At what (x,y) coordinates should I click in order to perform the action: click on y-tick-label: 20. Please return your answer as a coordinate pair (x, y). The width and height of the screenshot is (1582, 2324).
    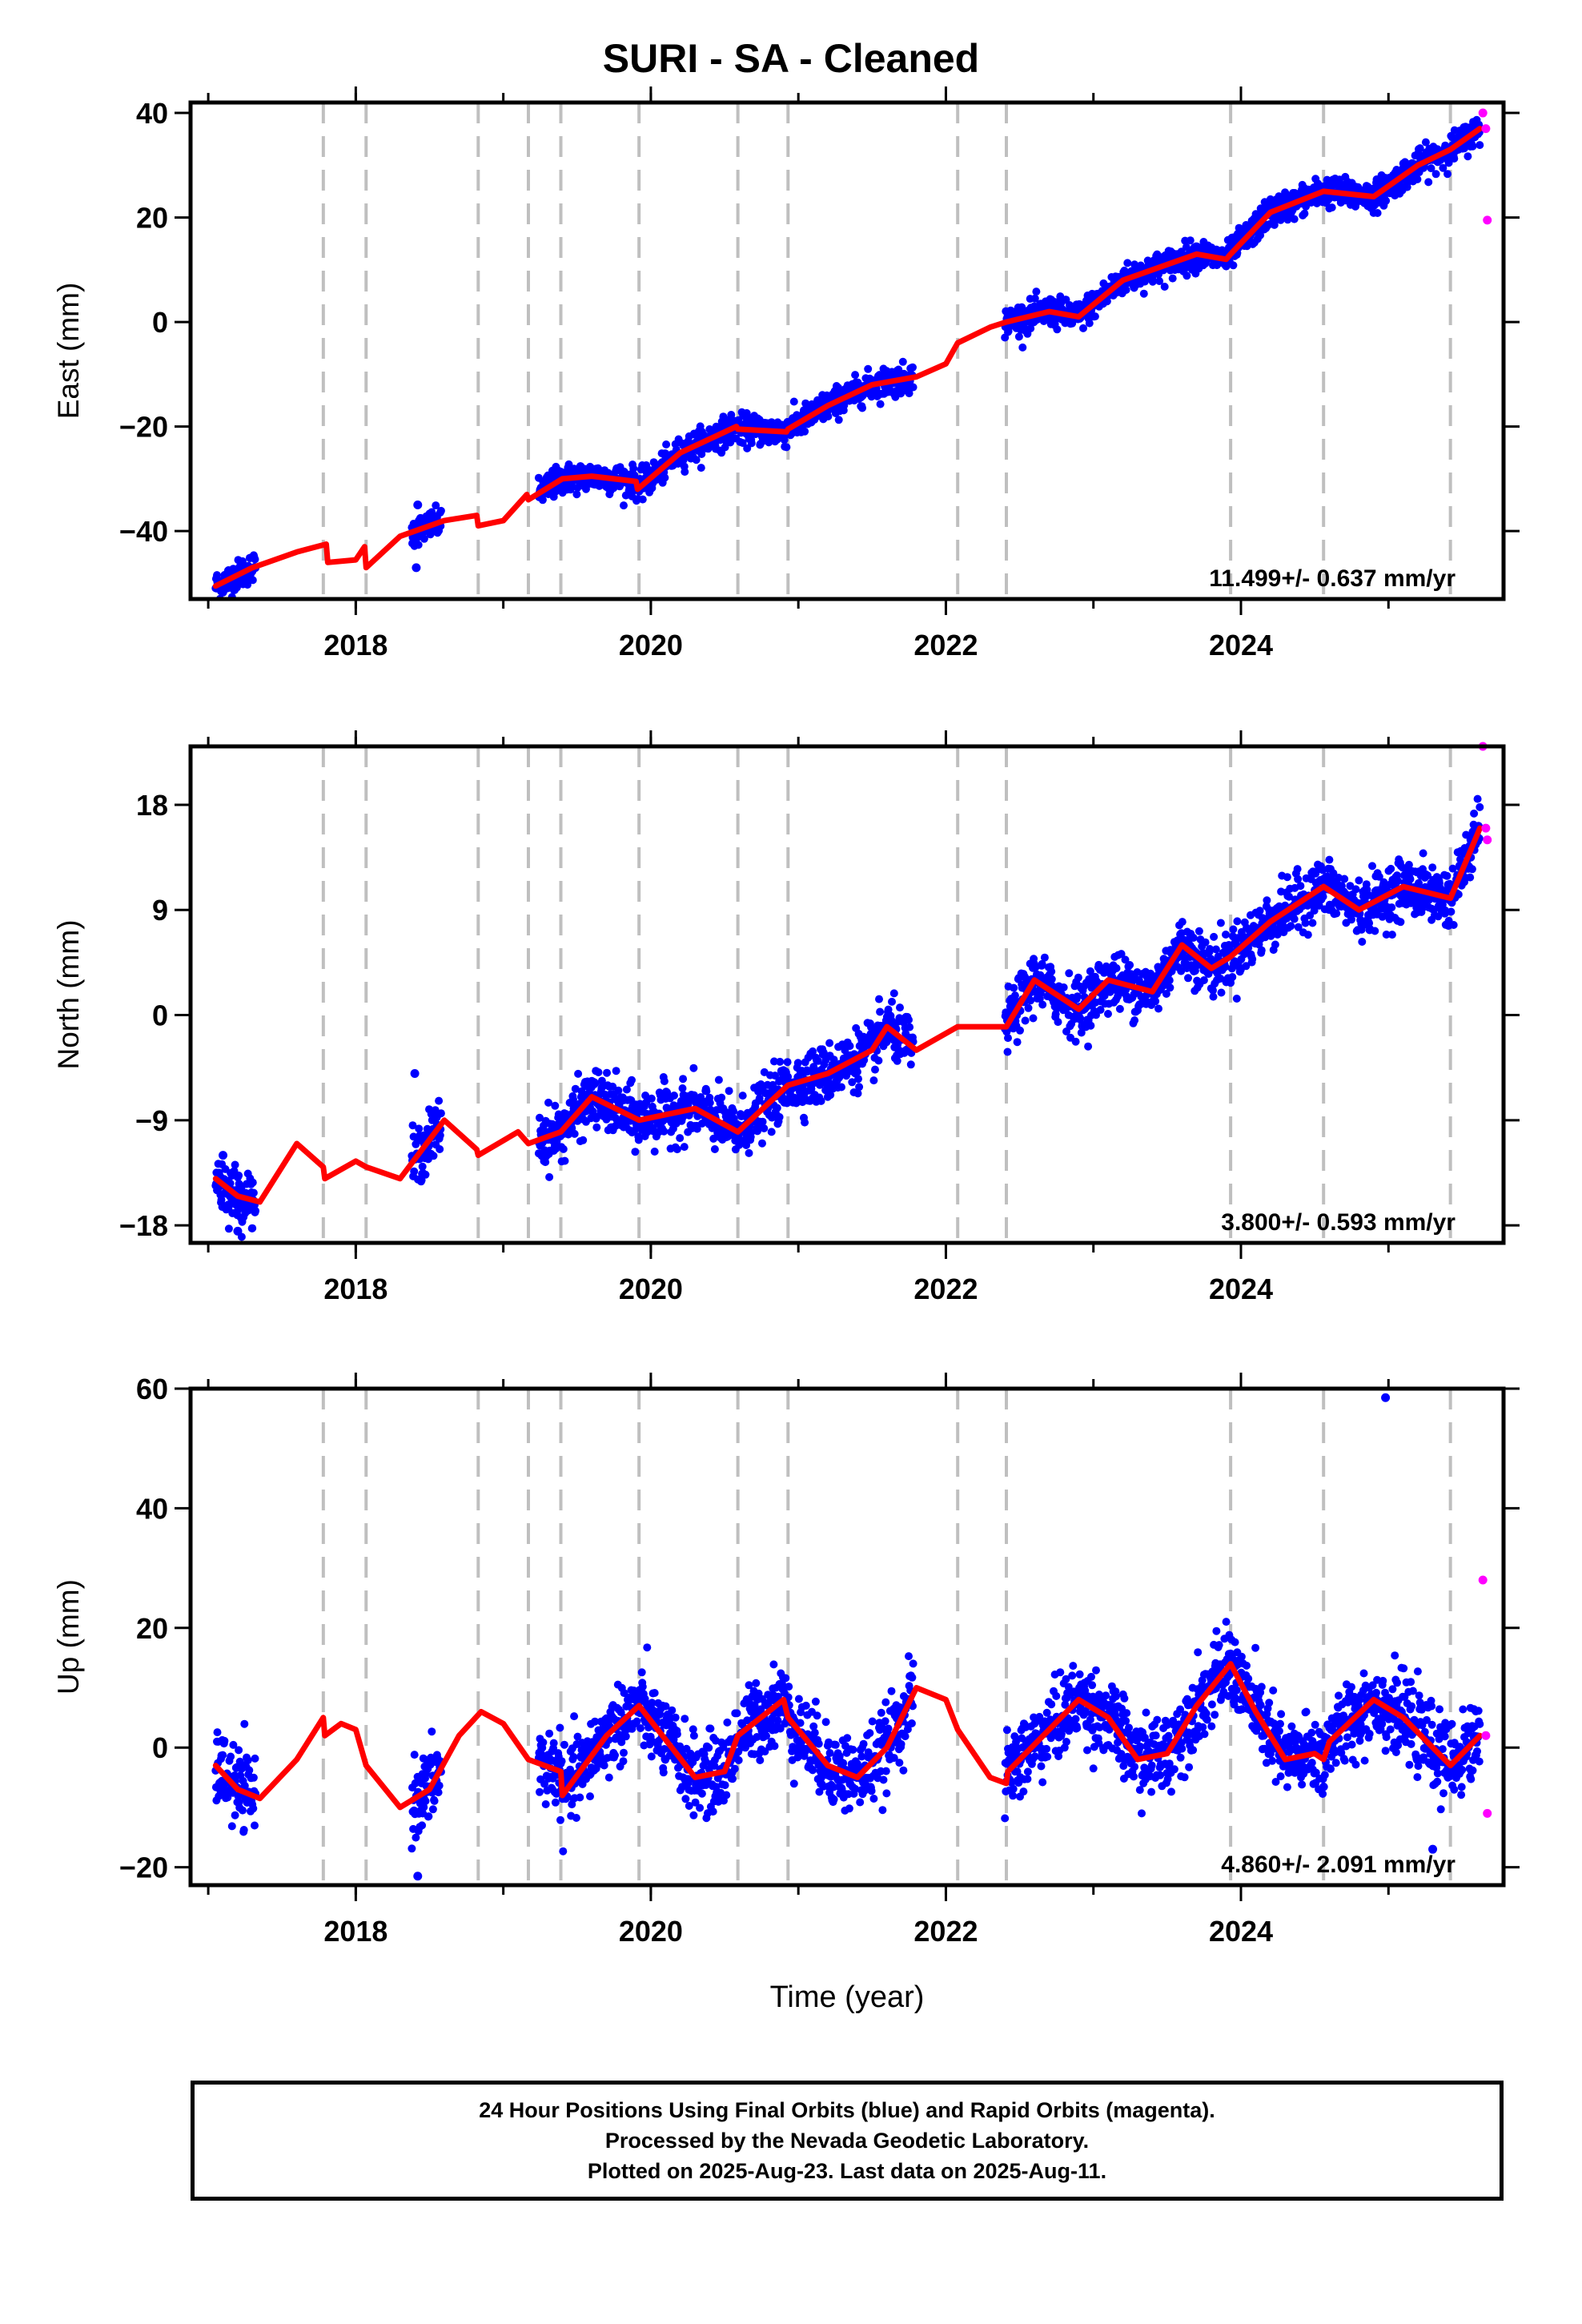
    Looking at the image, I should click on (152, 218).